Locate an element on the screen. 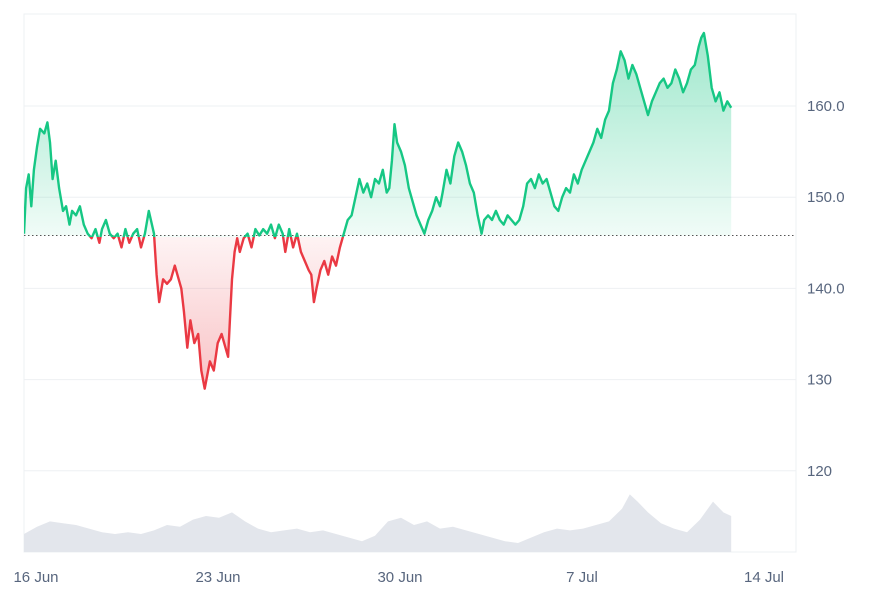 This screenshot has width=873, height=615. x-tick-label-1: 23 Jun is located at coordinates (217, 577).